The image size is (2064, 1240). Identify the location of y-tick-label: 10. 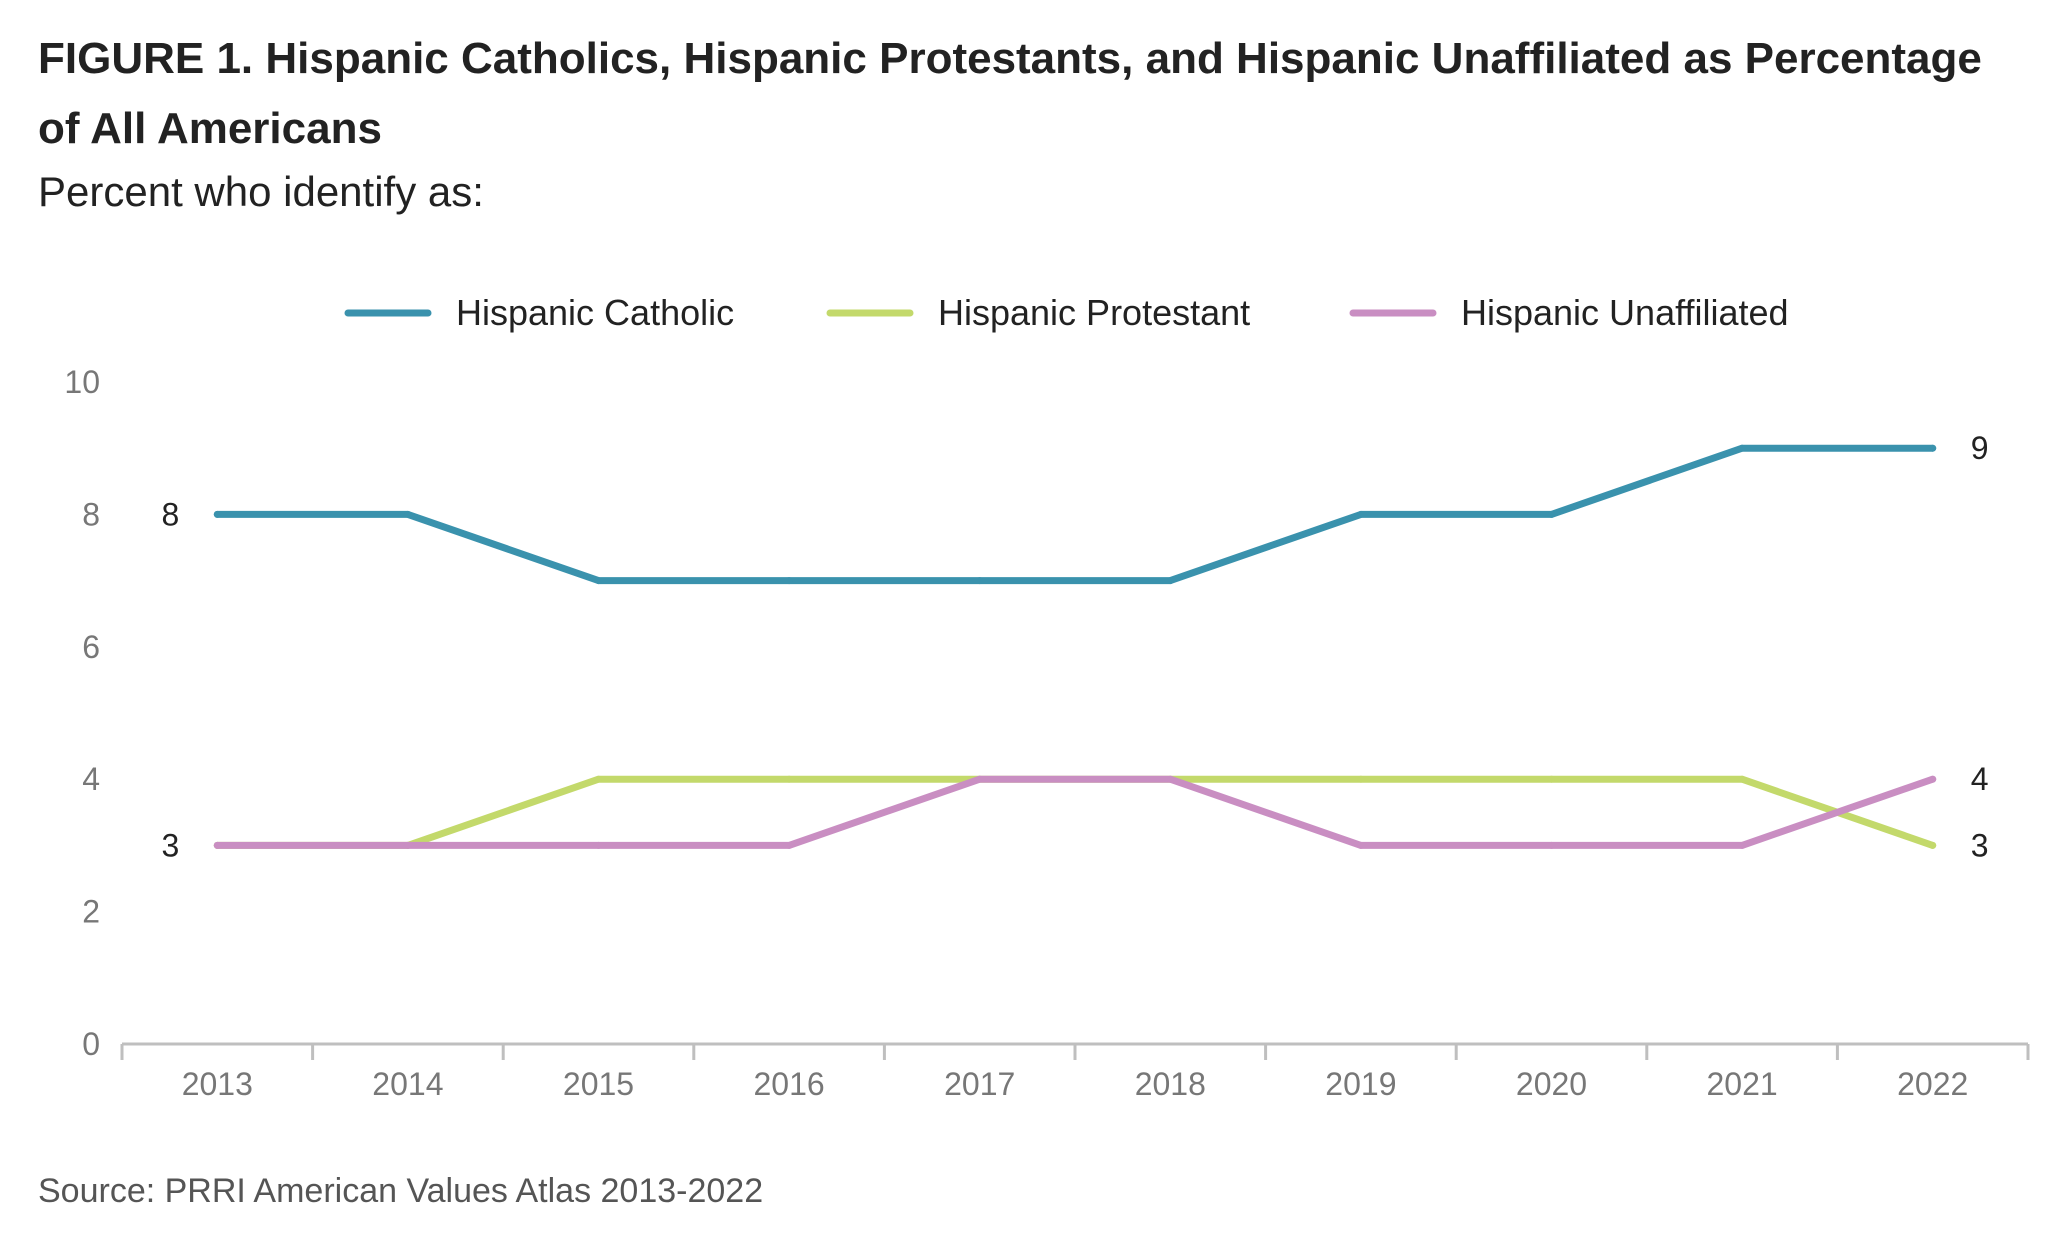
(82, 382).